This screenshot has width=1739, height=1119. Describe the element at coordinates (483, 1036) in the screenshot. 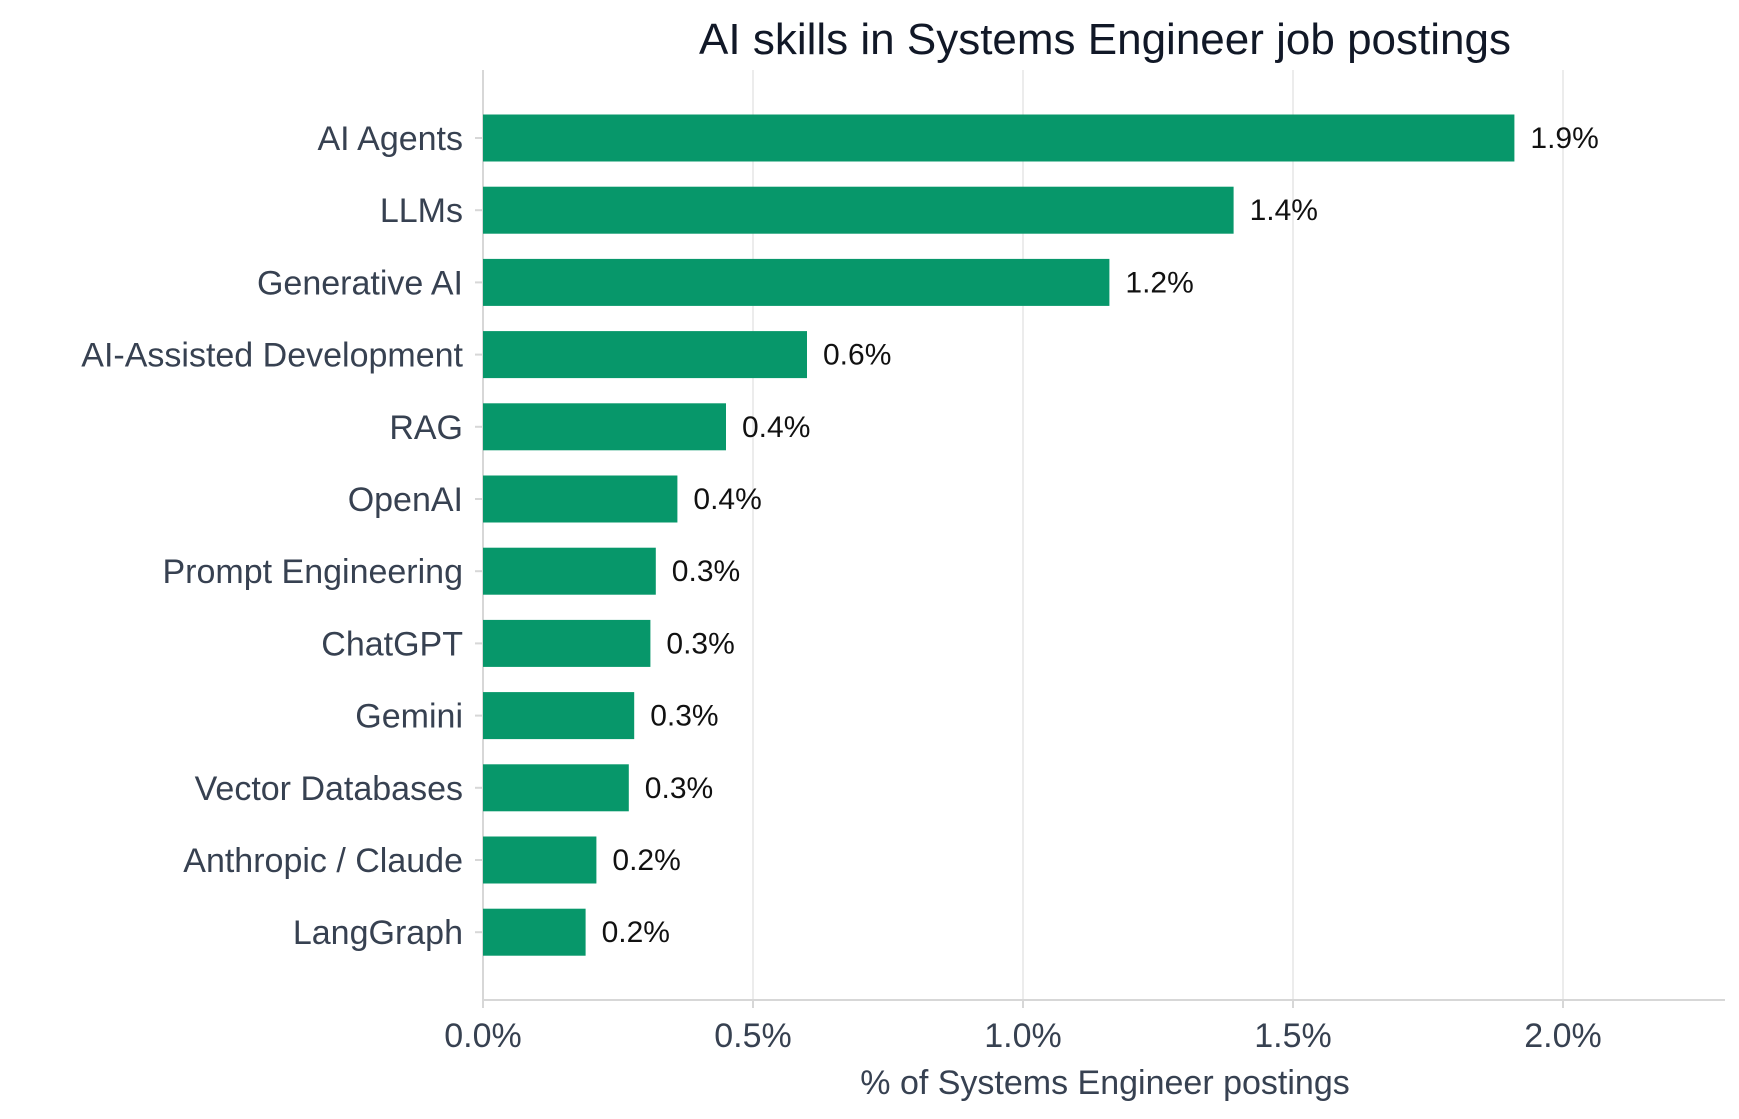

I see `x-tick-label: 0.0%` at that location.